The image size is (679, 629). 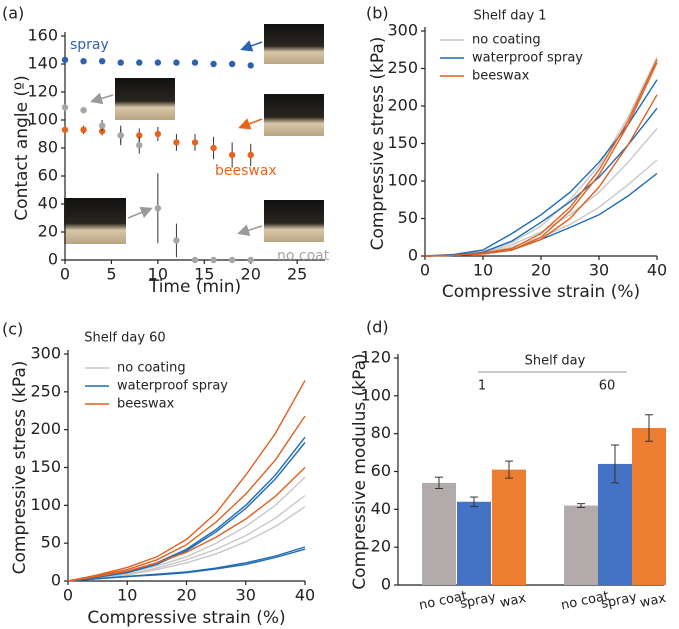 What do you see at coordinates (377, 13) in the screenshot?
I see `panel-label: (b)` at bounding box center [377, 13].